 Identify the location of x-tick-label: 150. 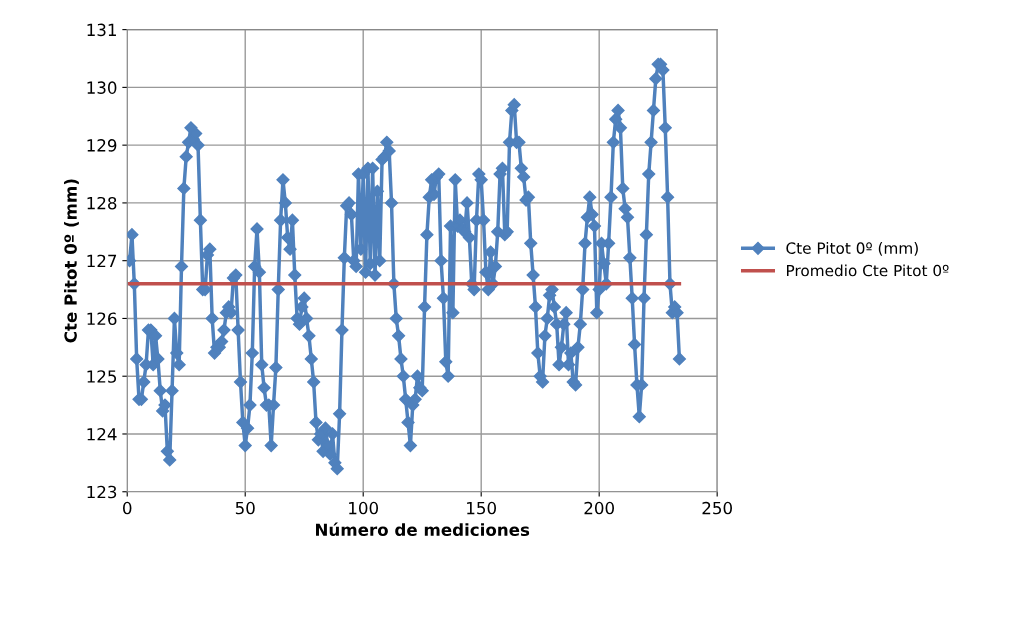
(481, 508).